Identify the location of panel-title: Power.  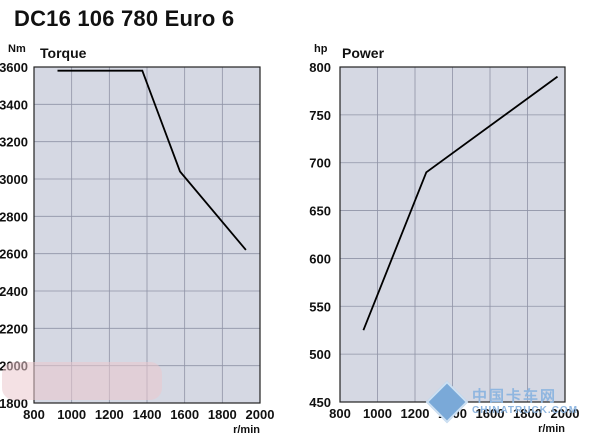
(363, 53).